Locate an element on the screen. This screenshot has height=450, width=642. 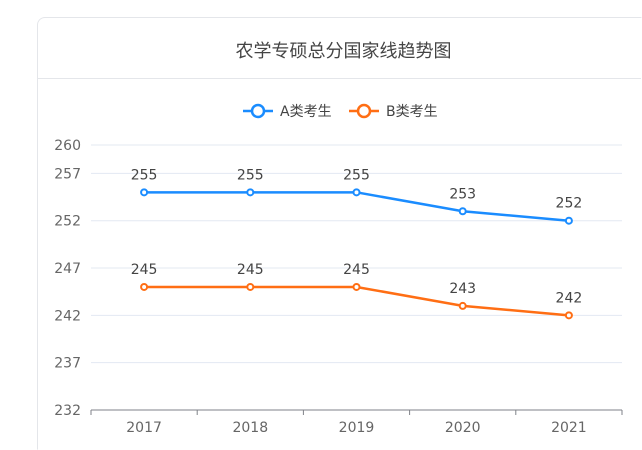
y-tick-label: 260 is located at coordinates (67, 146).